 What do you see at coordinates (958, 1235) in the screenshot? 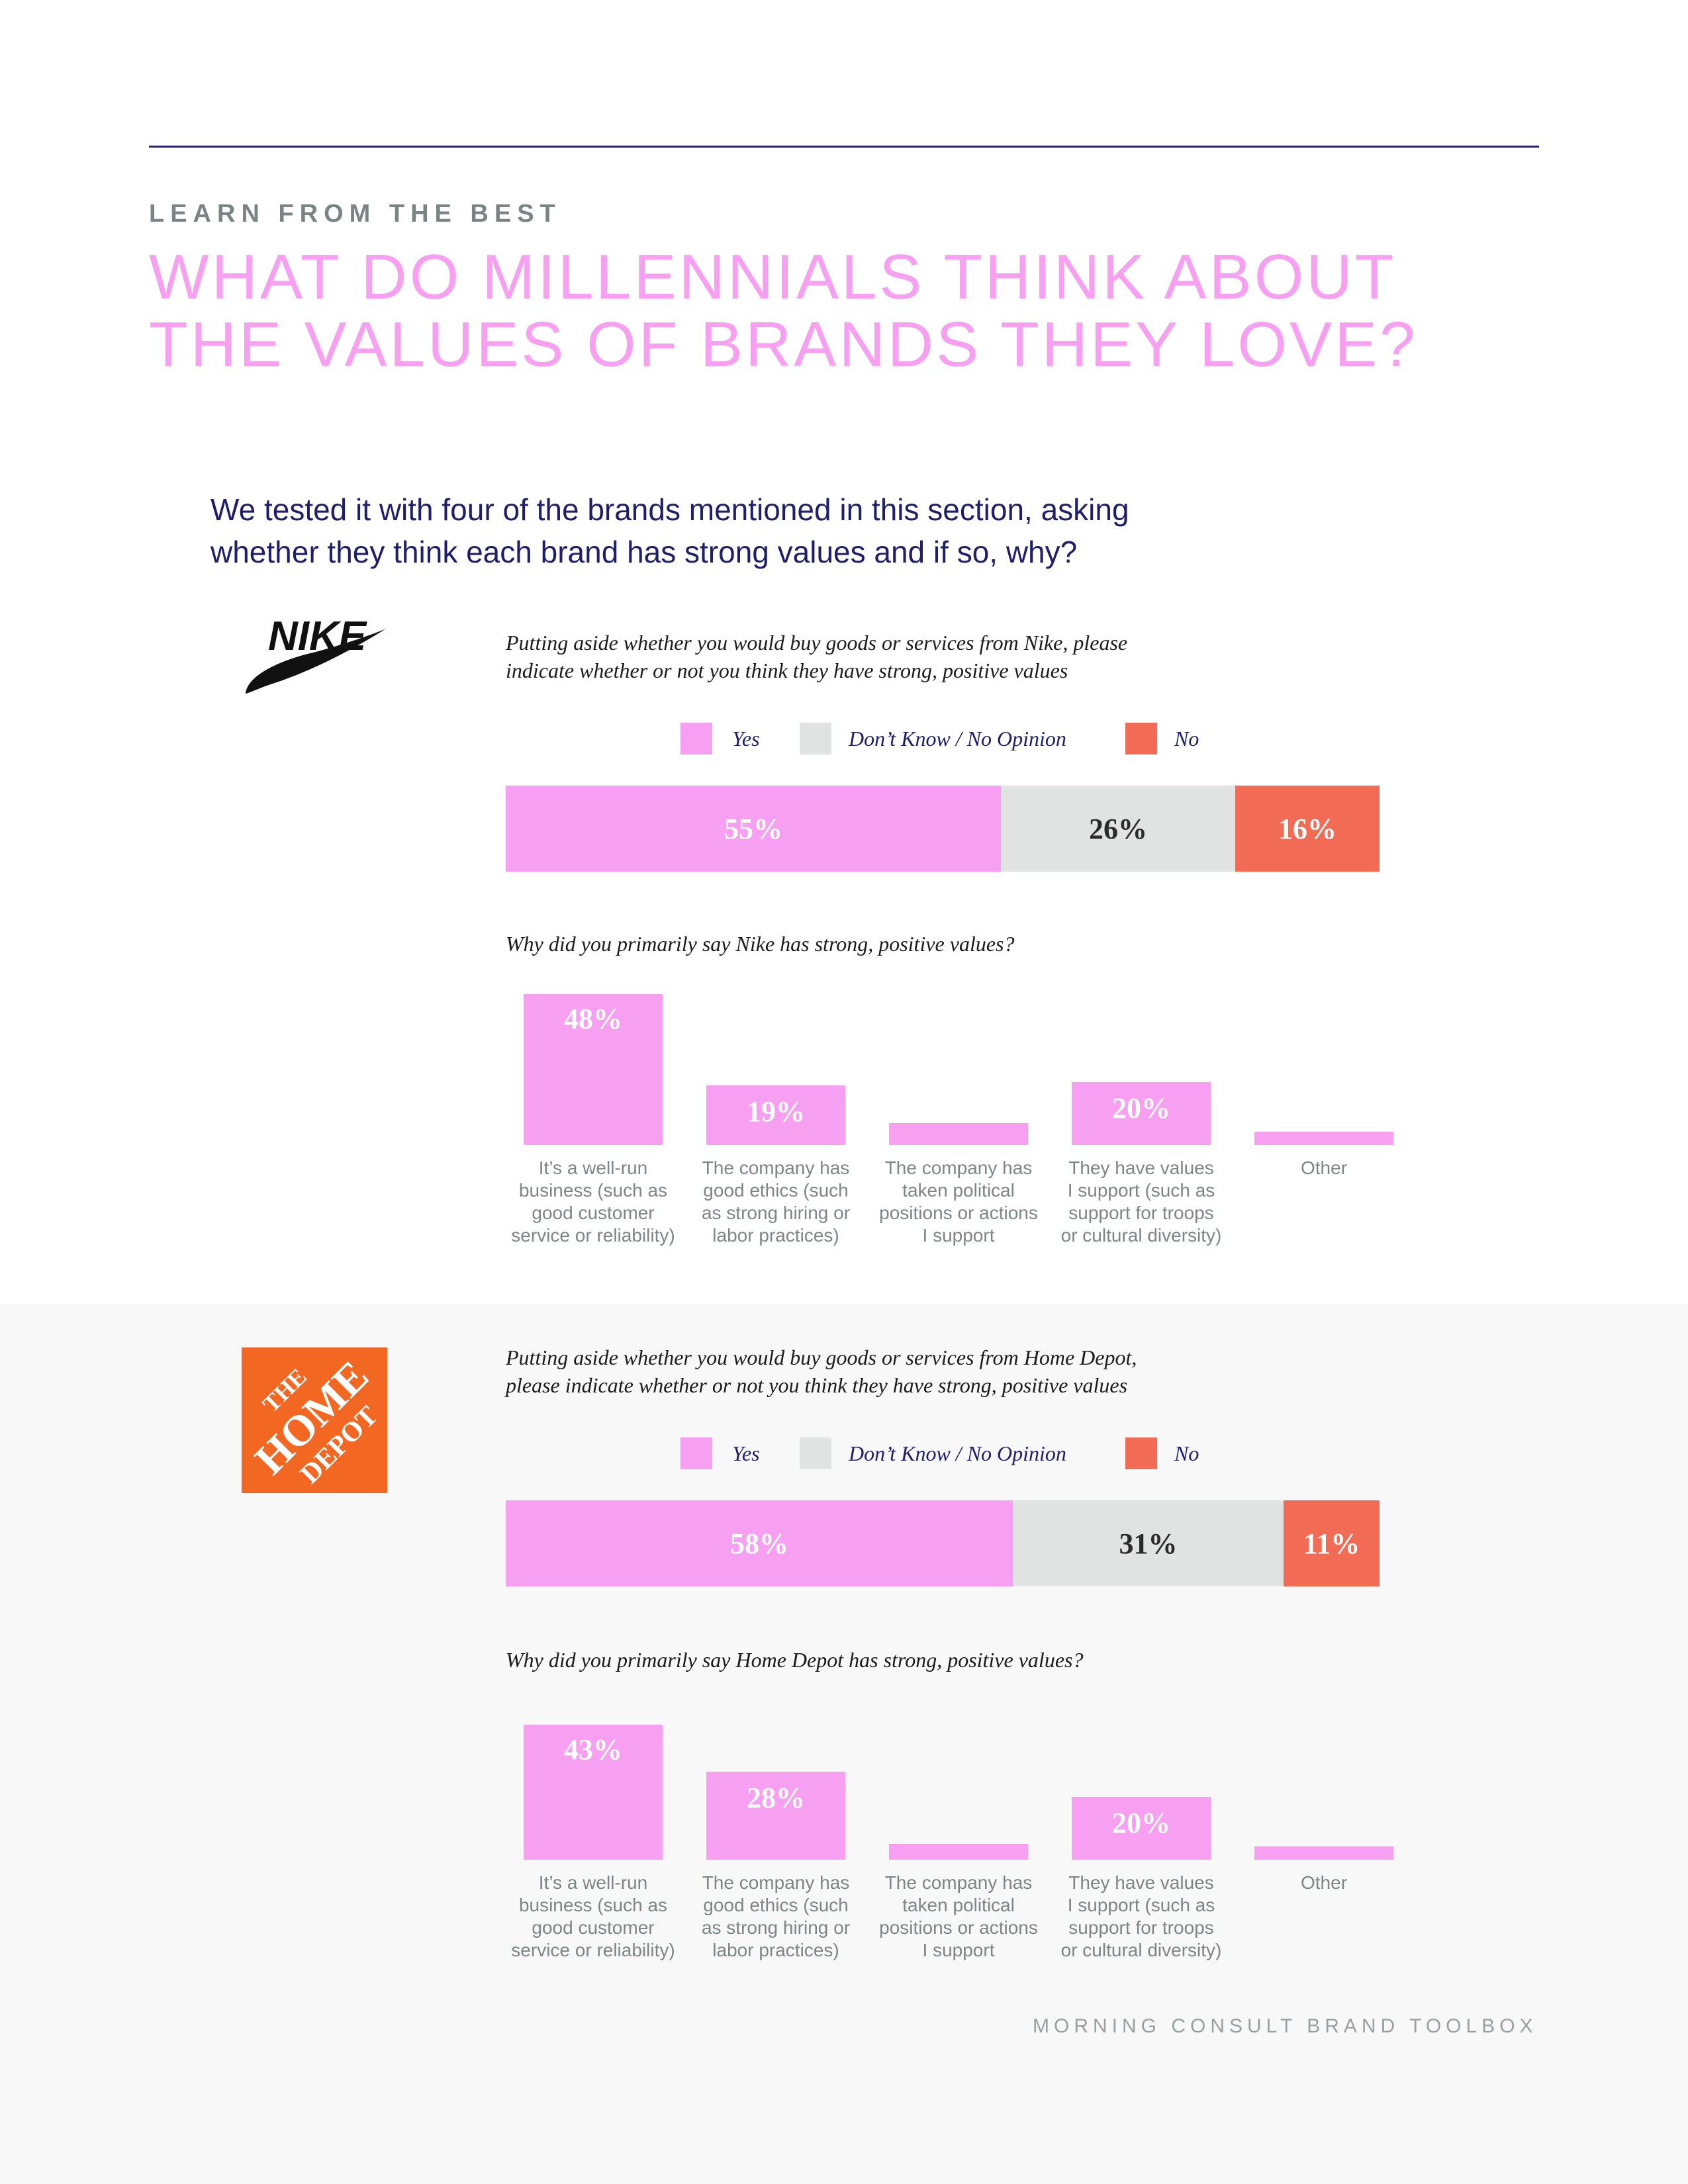
I see `reason-category-line: I support` at bounding box center [958, 1235].